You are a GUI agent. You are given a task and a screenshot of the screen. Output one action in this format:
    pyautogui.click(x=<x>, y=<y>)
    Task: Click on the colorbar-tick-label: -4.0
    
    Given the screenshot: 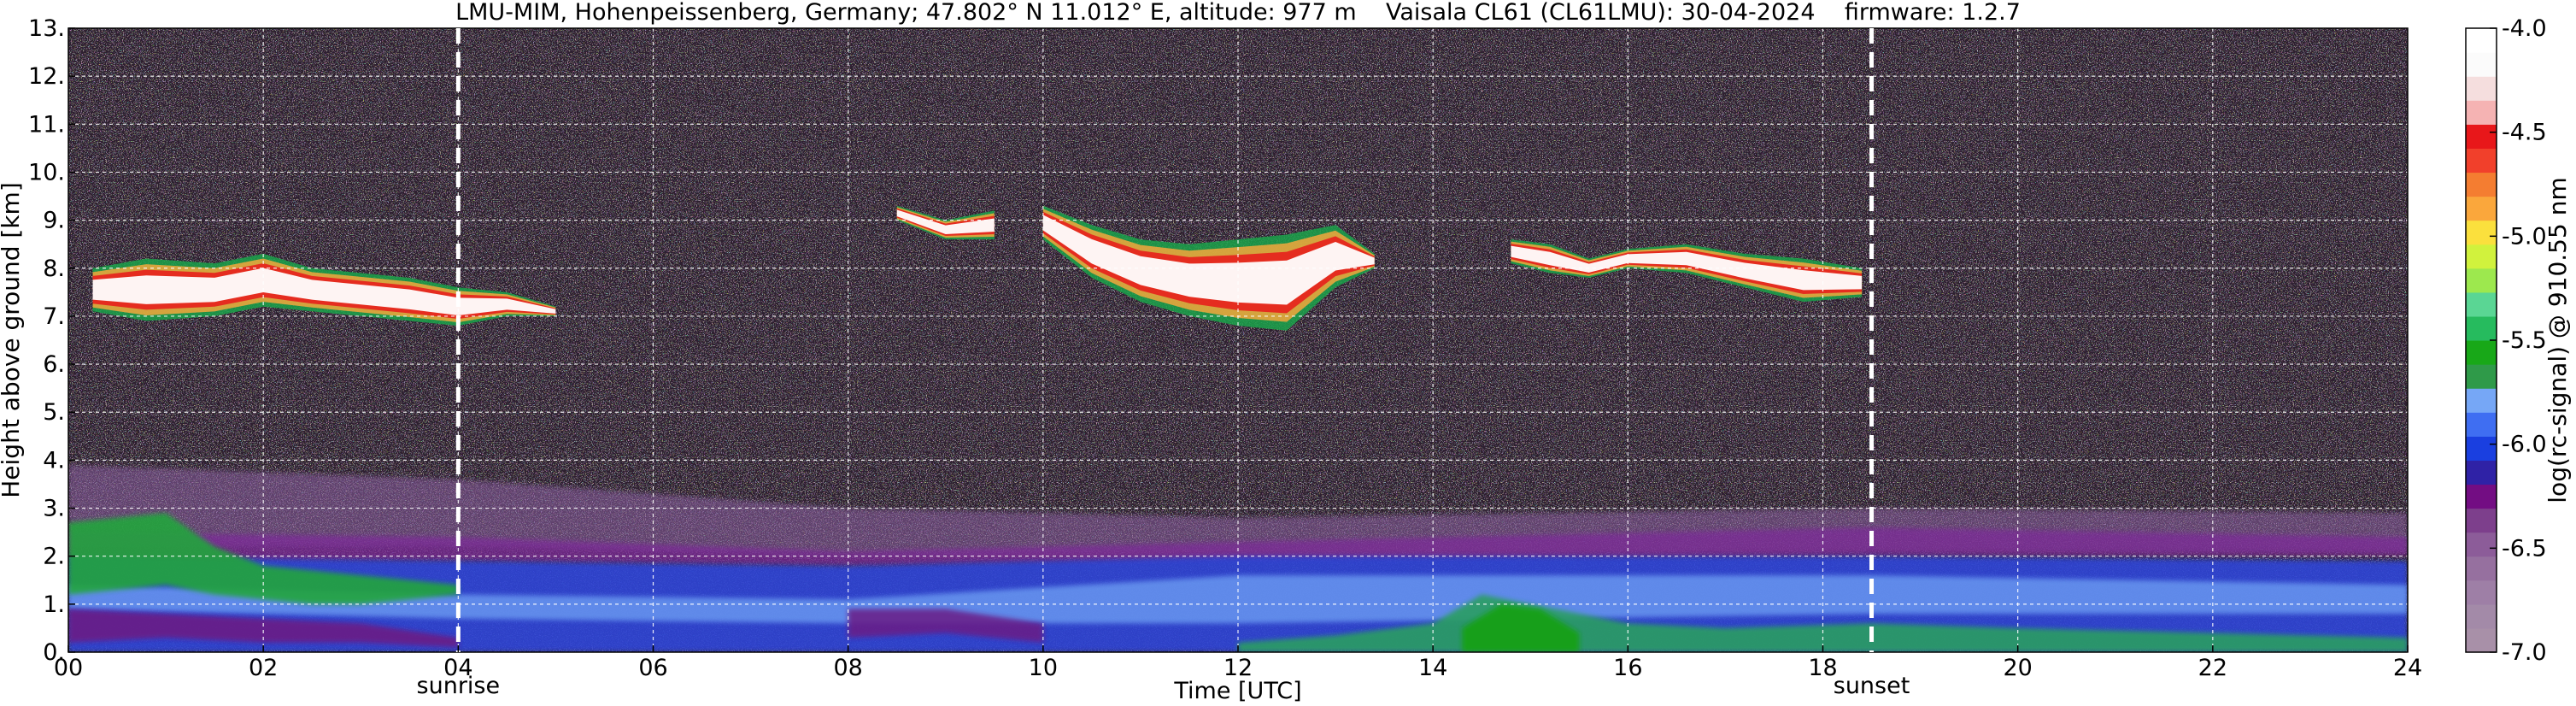 What is the action you would take?
    pyautogui.click(x=2524, y=28)
    